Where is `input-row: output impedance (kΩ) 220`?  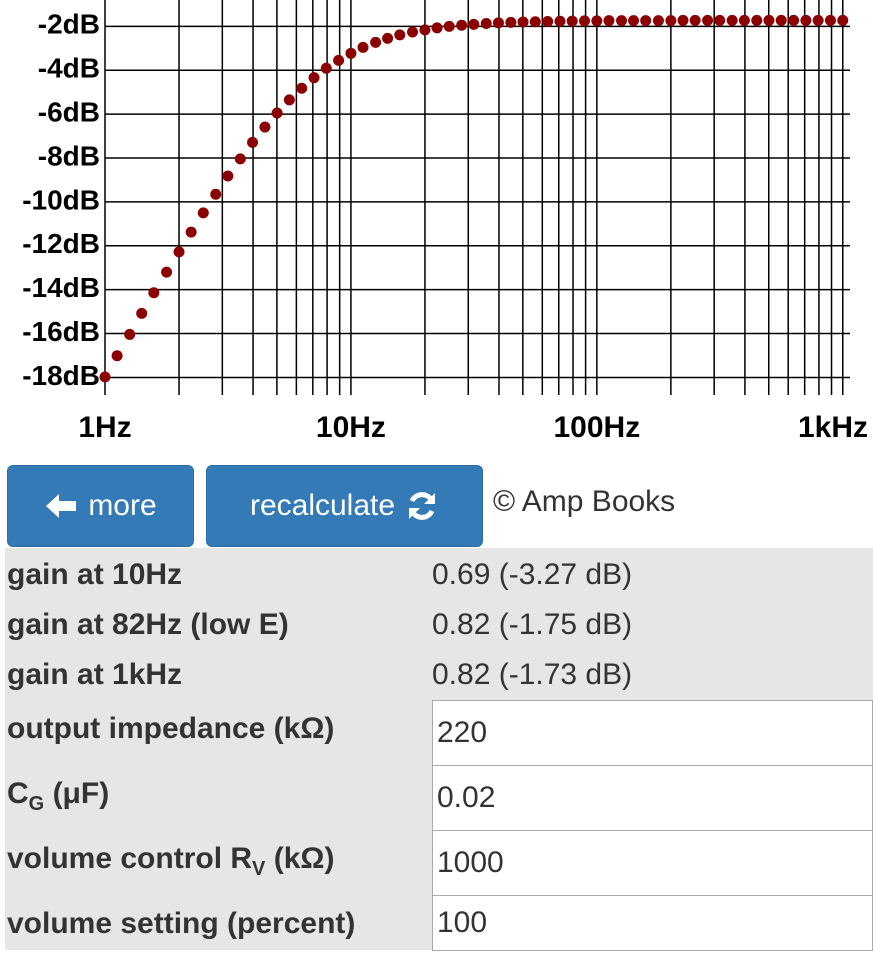
input-row: output impedance (kΩ) 220 is located at coordinates (439, 733).